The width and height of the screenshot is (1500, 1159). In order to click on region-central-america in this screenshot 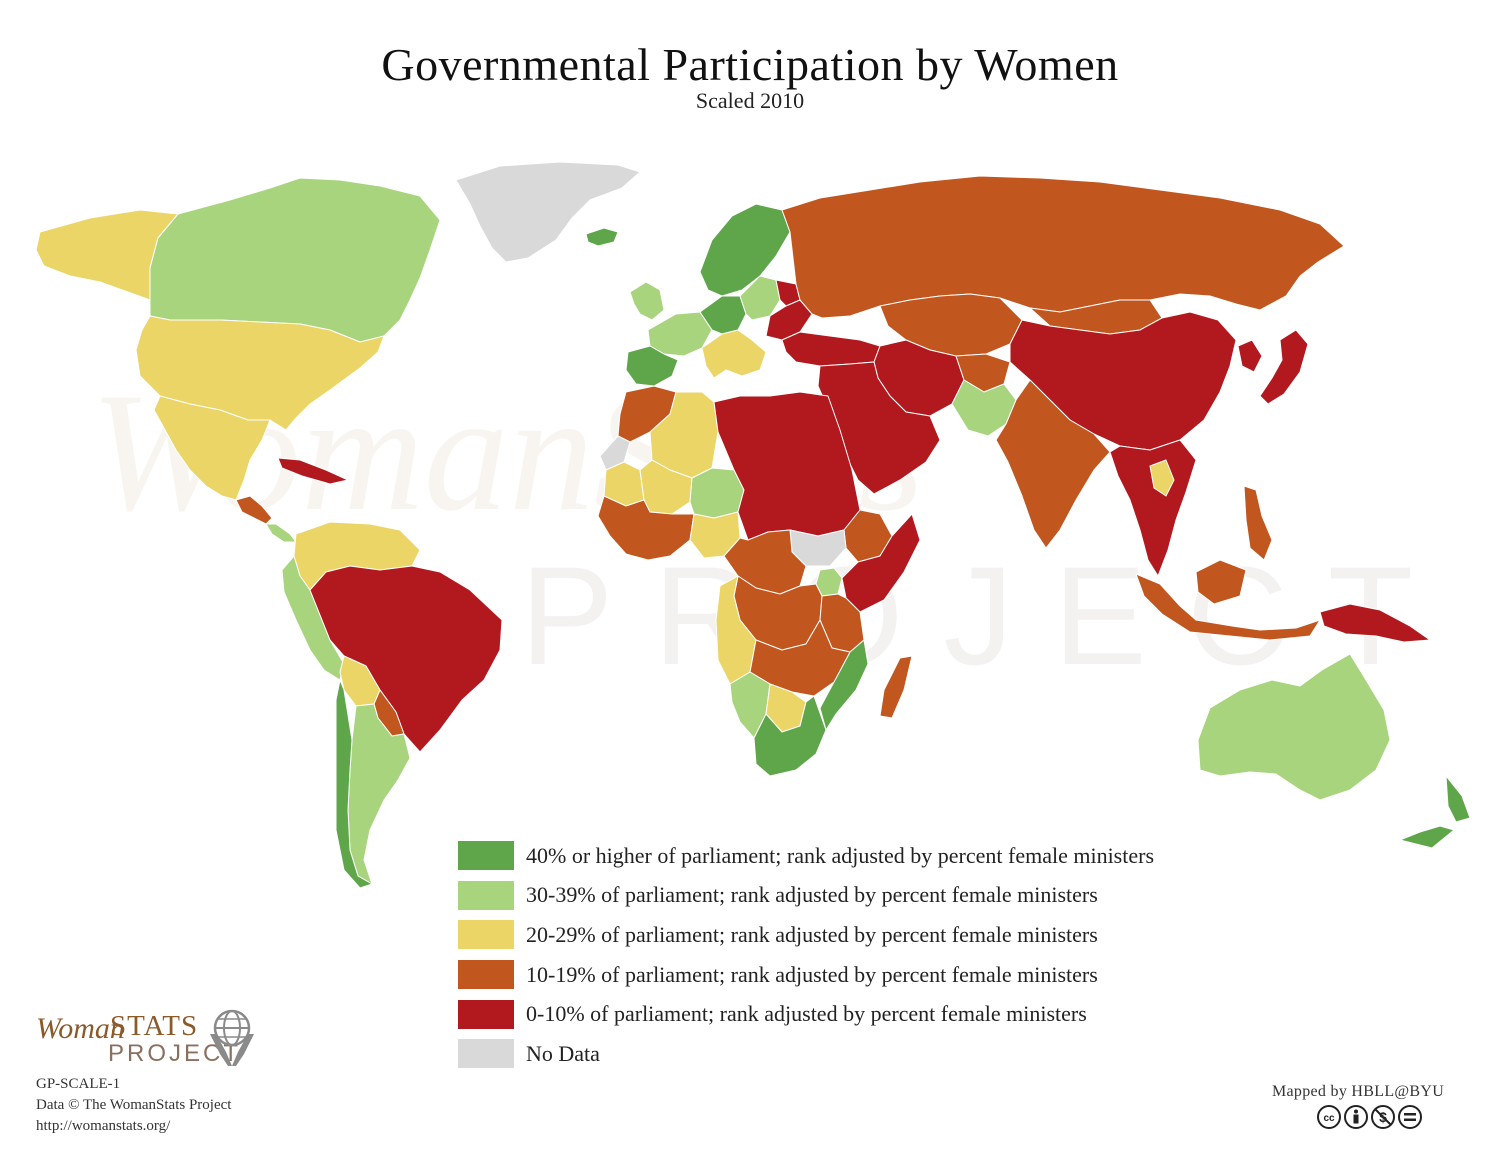, I will do `click(254, 510)`.